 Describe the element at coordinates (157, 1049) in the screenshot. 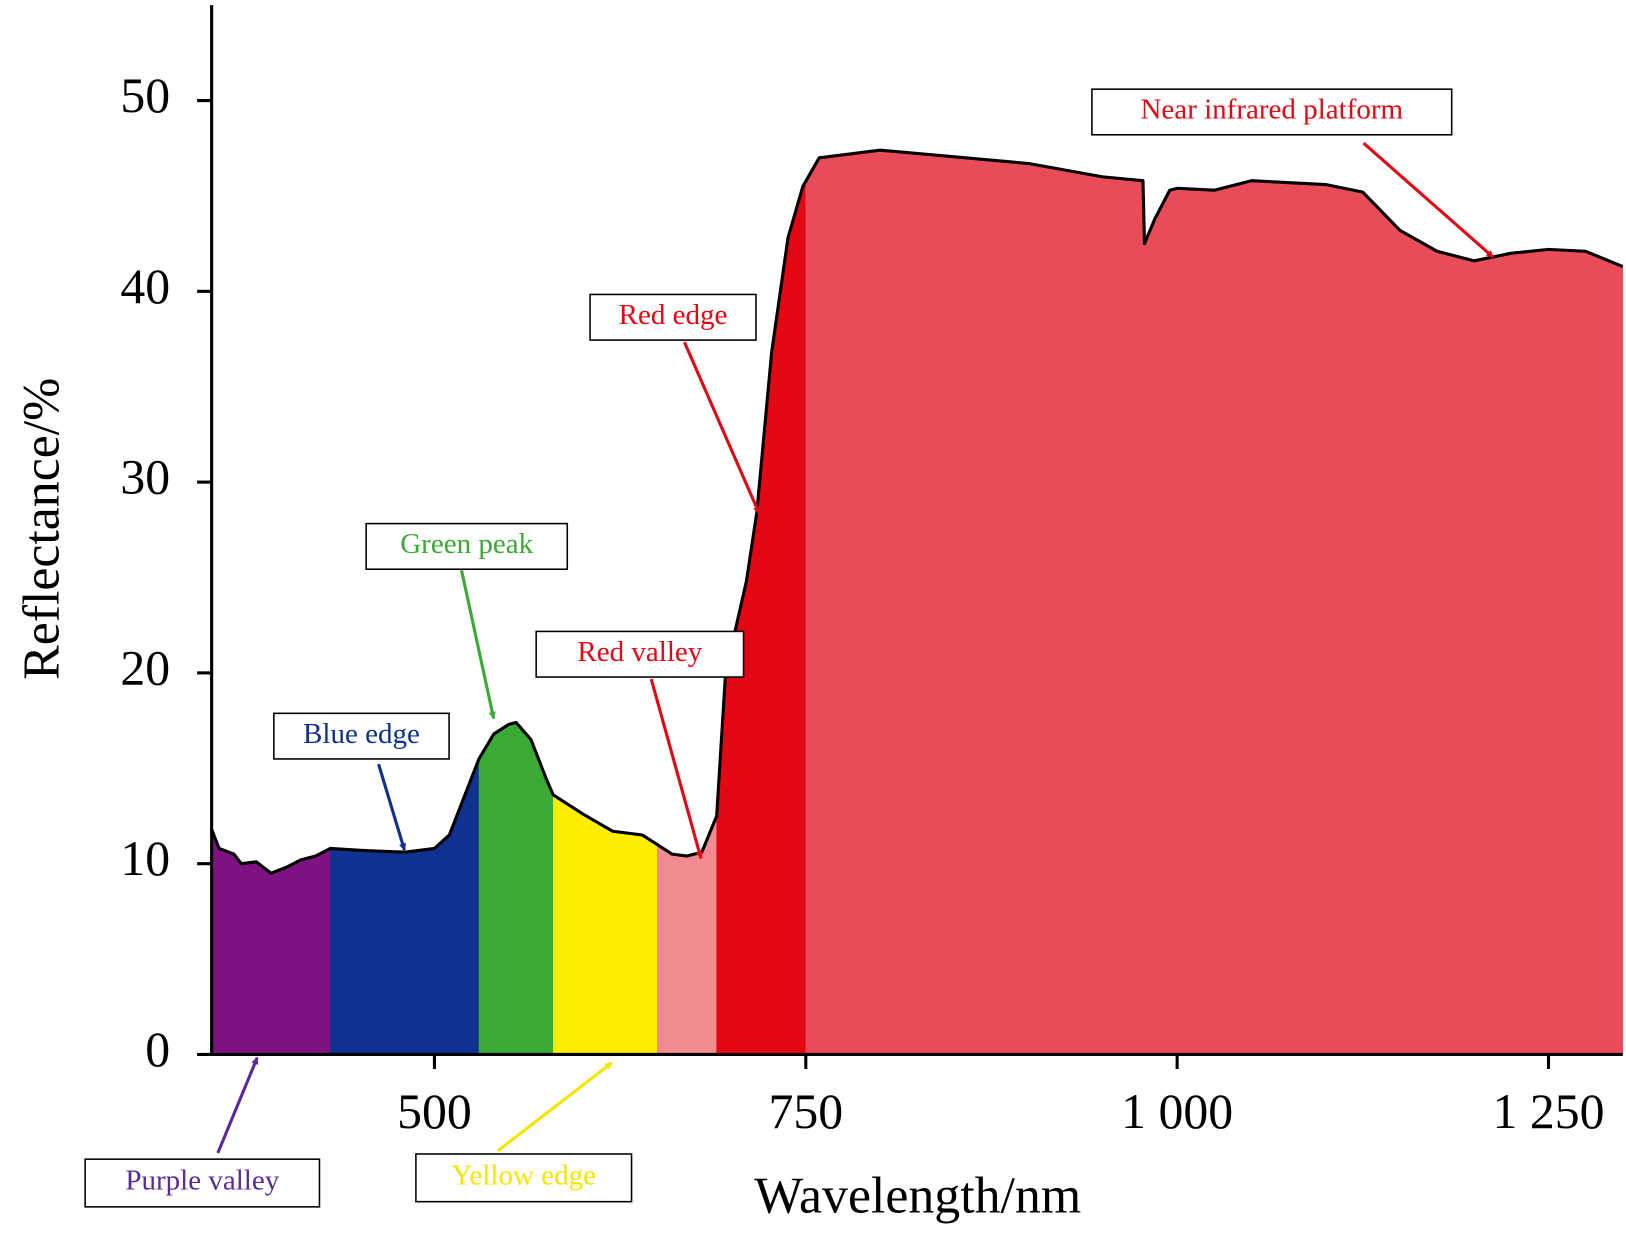

I see `y-tick-label: 0` at that location.